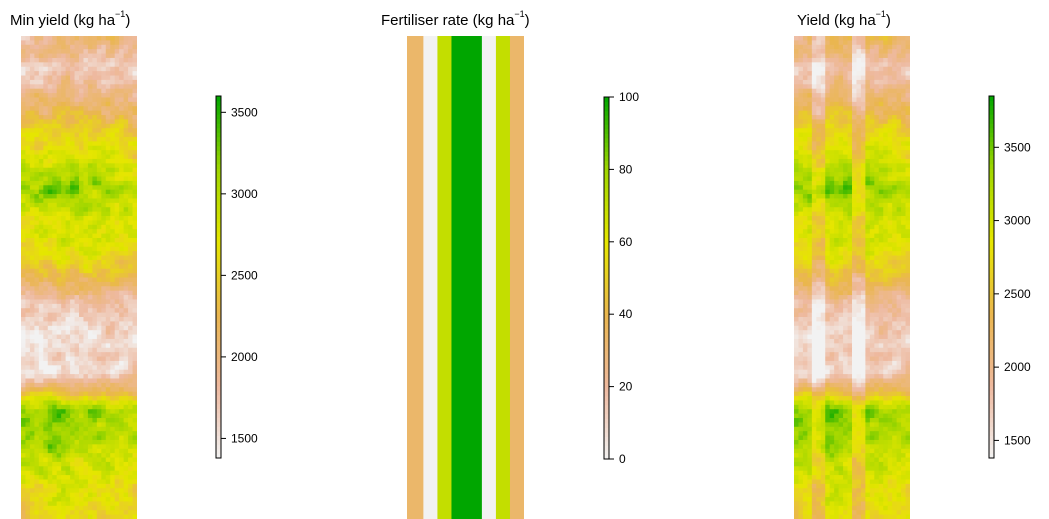 The height and width of the screenshot is (519, 1049). Describe the element at coordinates (606, 271) in the screenshot. I see `legend-color-step` at that location.